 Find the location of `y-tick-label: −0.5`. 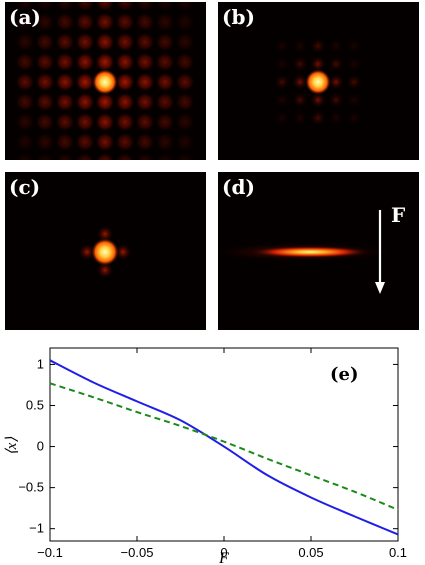

y-tick-label: −0.5 is located at coordinates (31, 487).